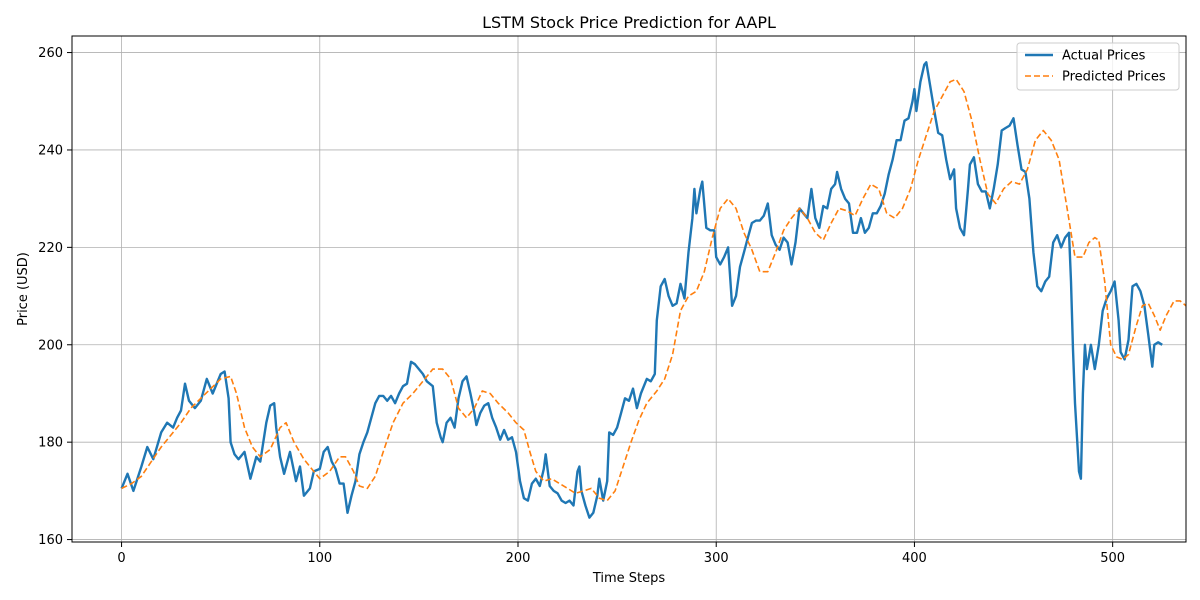  What do you see at coordinates (716, 558) in the screenshot?
I see `x-tick-label: 300` at bounding box center [716, 558].